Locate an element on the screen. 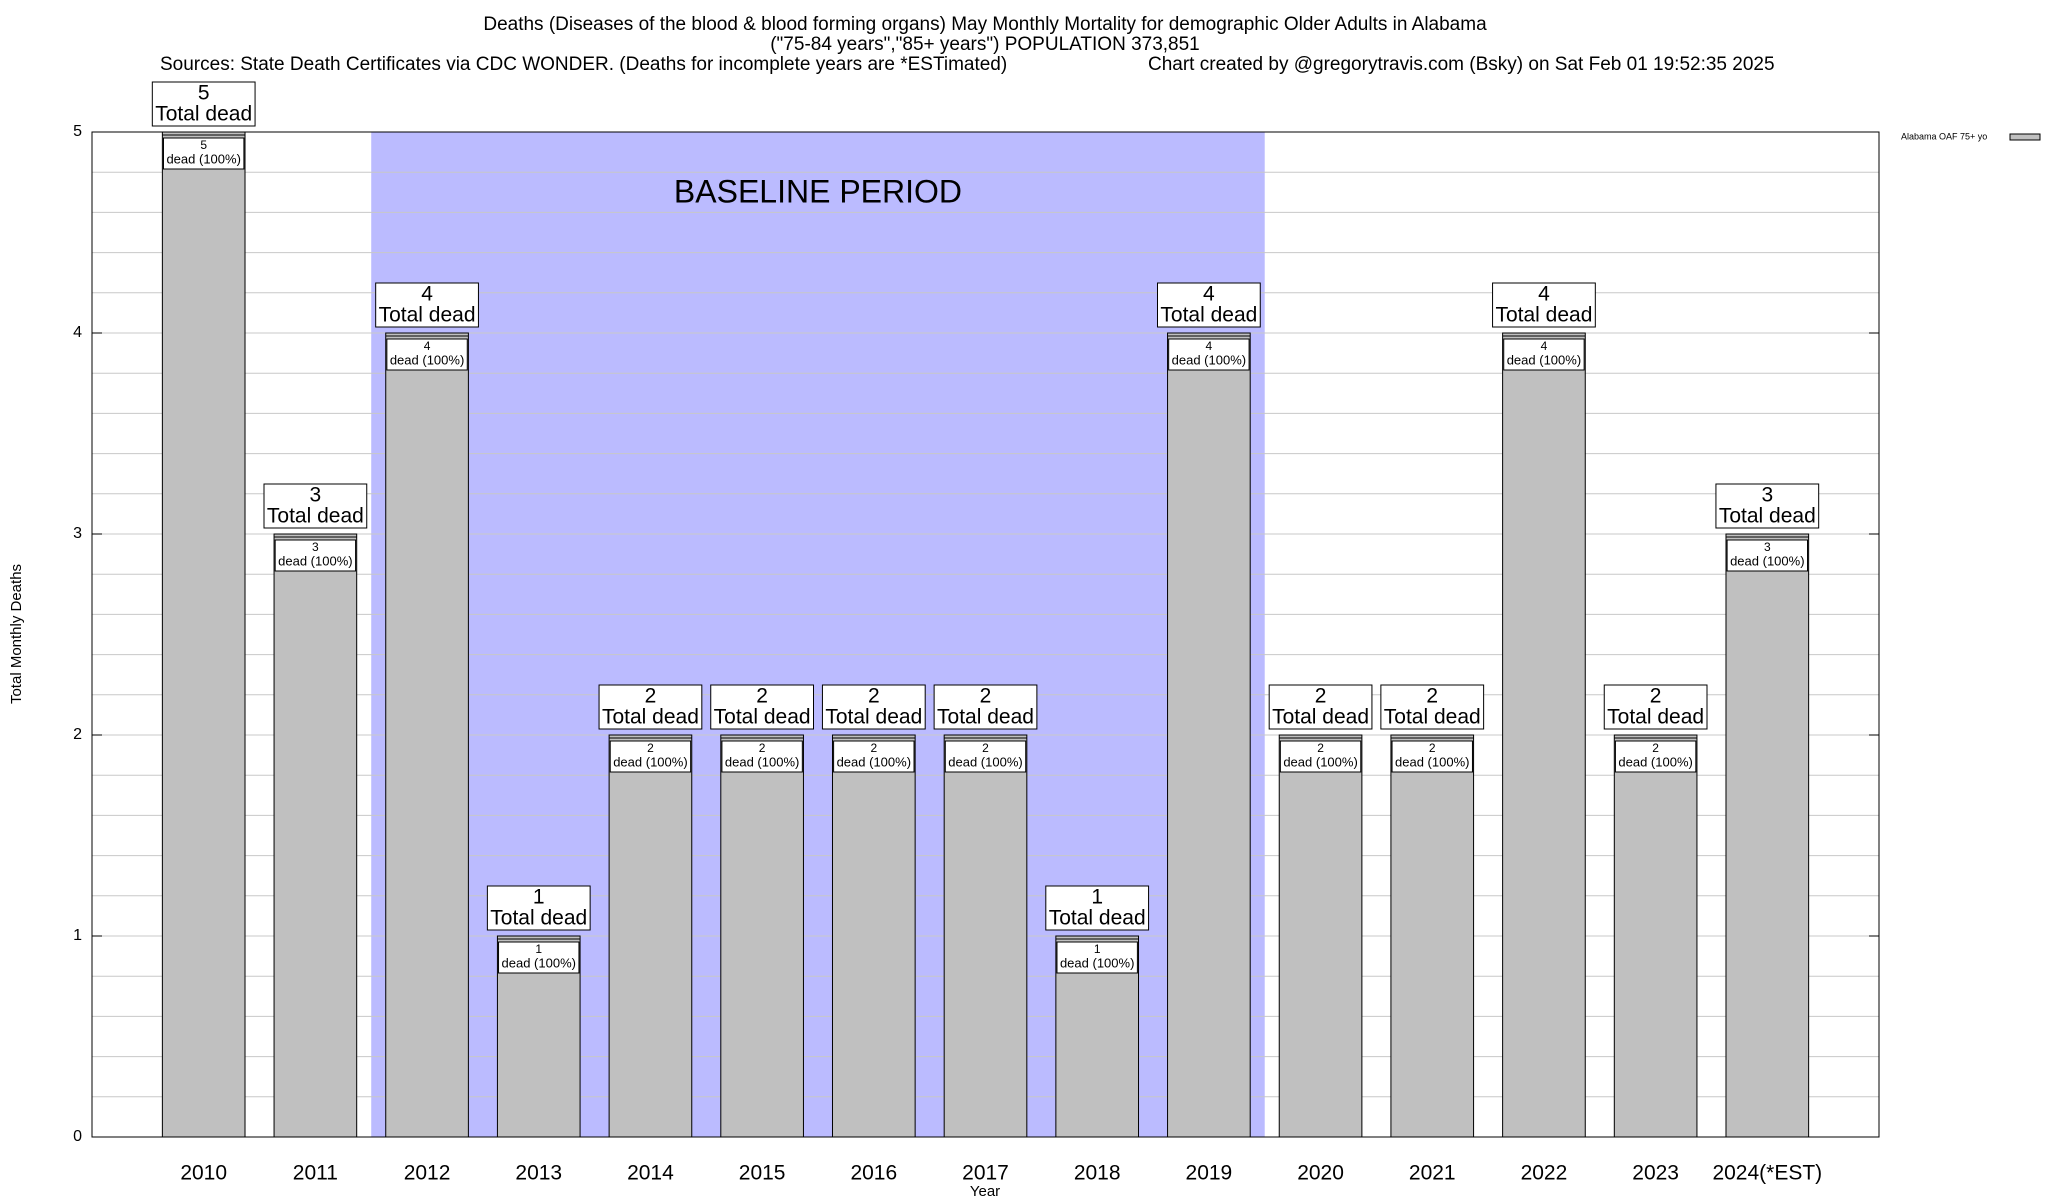 The image size is (2048, 1200). x-tick-label: 2012 is located at coordinates (427, 1173).